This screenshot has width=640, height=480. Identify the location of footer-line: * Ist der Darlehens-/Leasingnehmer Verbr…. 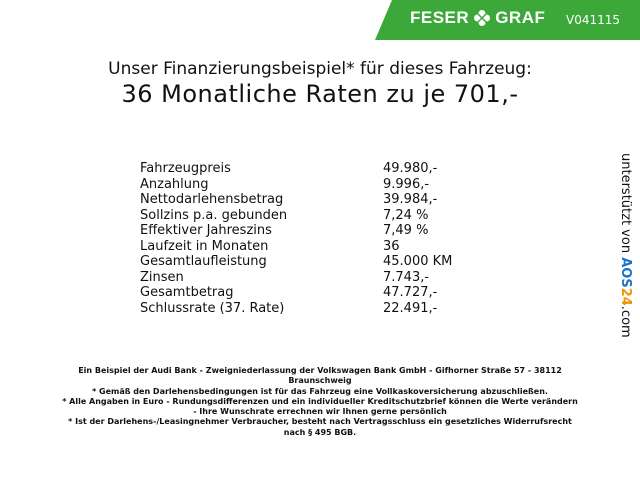
(320, 422).